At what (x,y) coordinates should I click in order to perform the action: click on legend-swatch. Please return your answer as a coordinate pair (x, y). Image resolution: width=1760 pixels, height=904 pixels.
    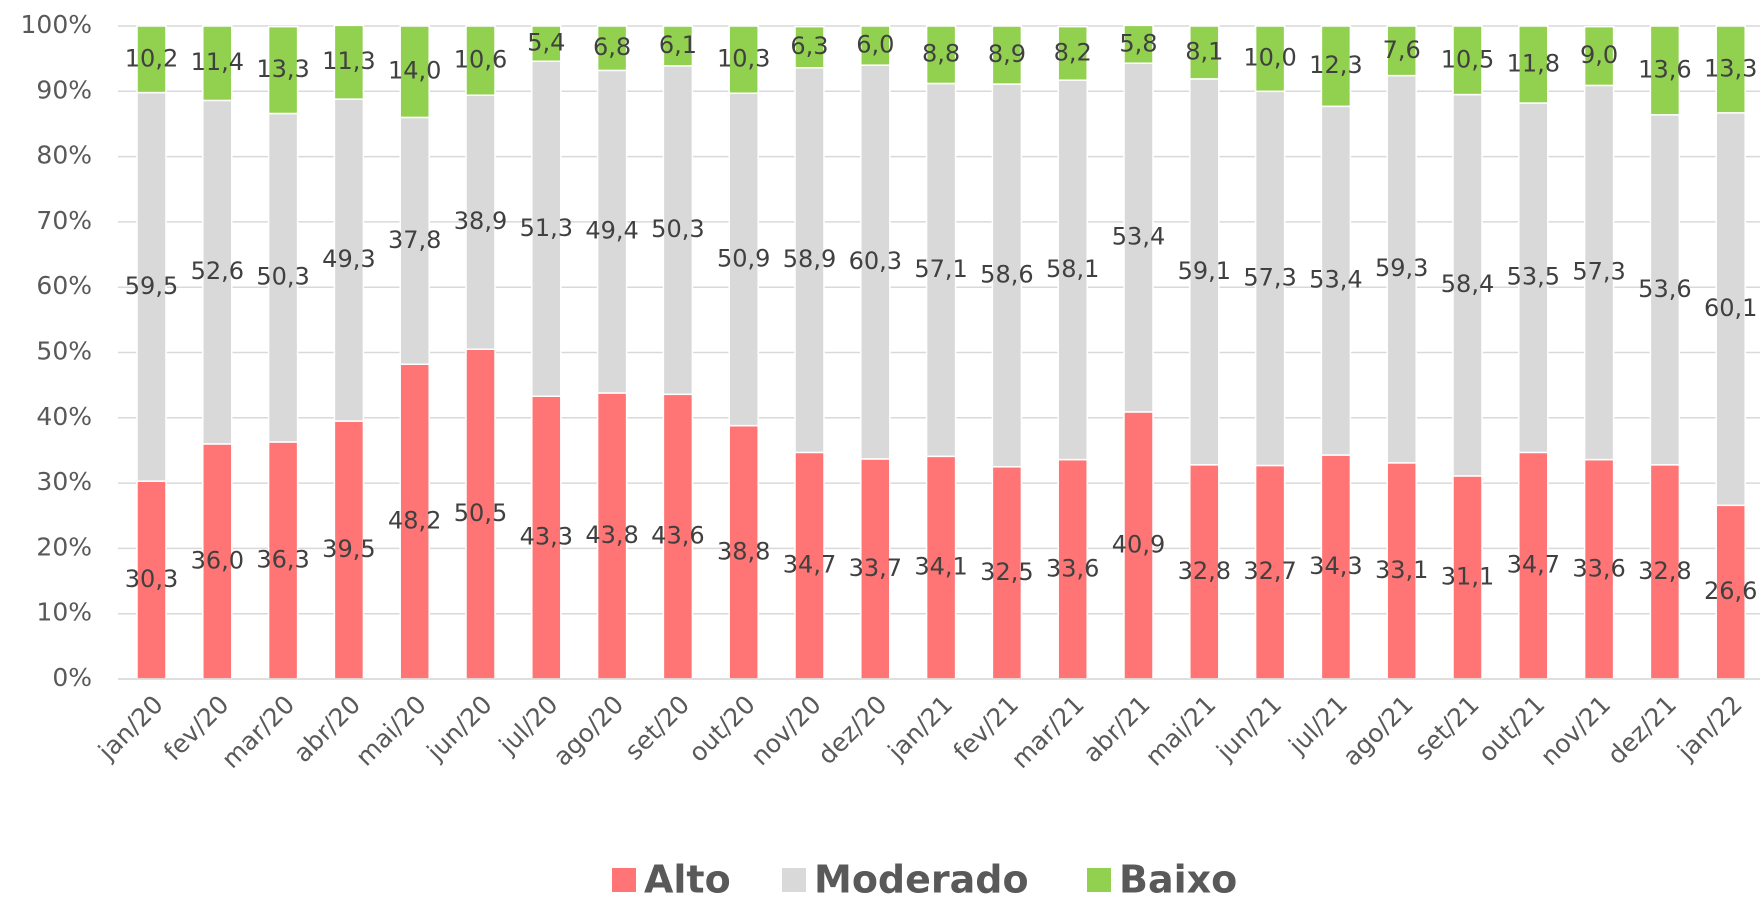
    Looking at the image, I should click on (1099, 880).